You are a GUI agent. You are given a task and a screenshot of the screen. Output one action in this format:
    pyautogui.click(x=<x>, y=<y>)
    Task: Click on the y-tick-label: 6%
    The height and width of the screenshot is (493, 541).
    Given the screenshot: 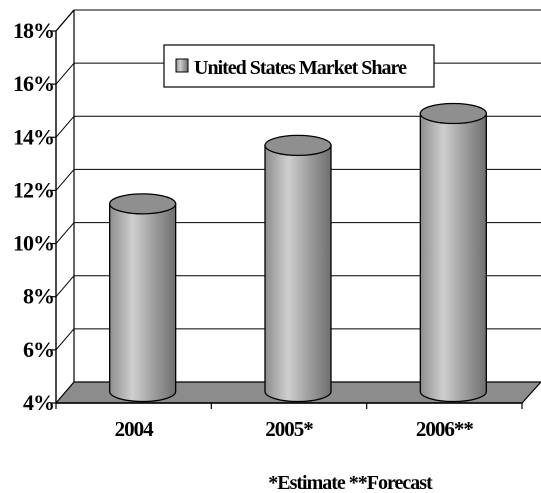 What is the action you would take?
    pyautogui.click(x=38, y=349)
    